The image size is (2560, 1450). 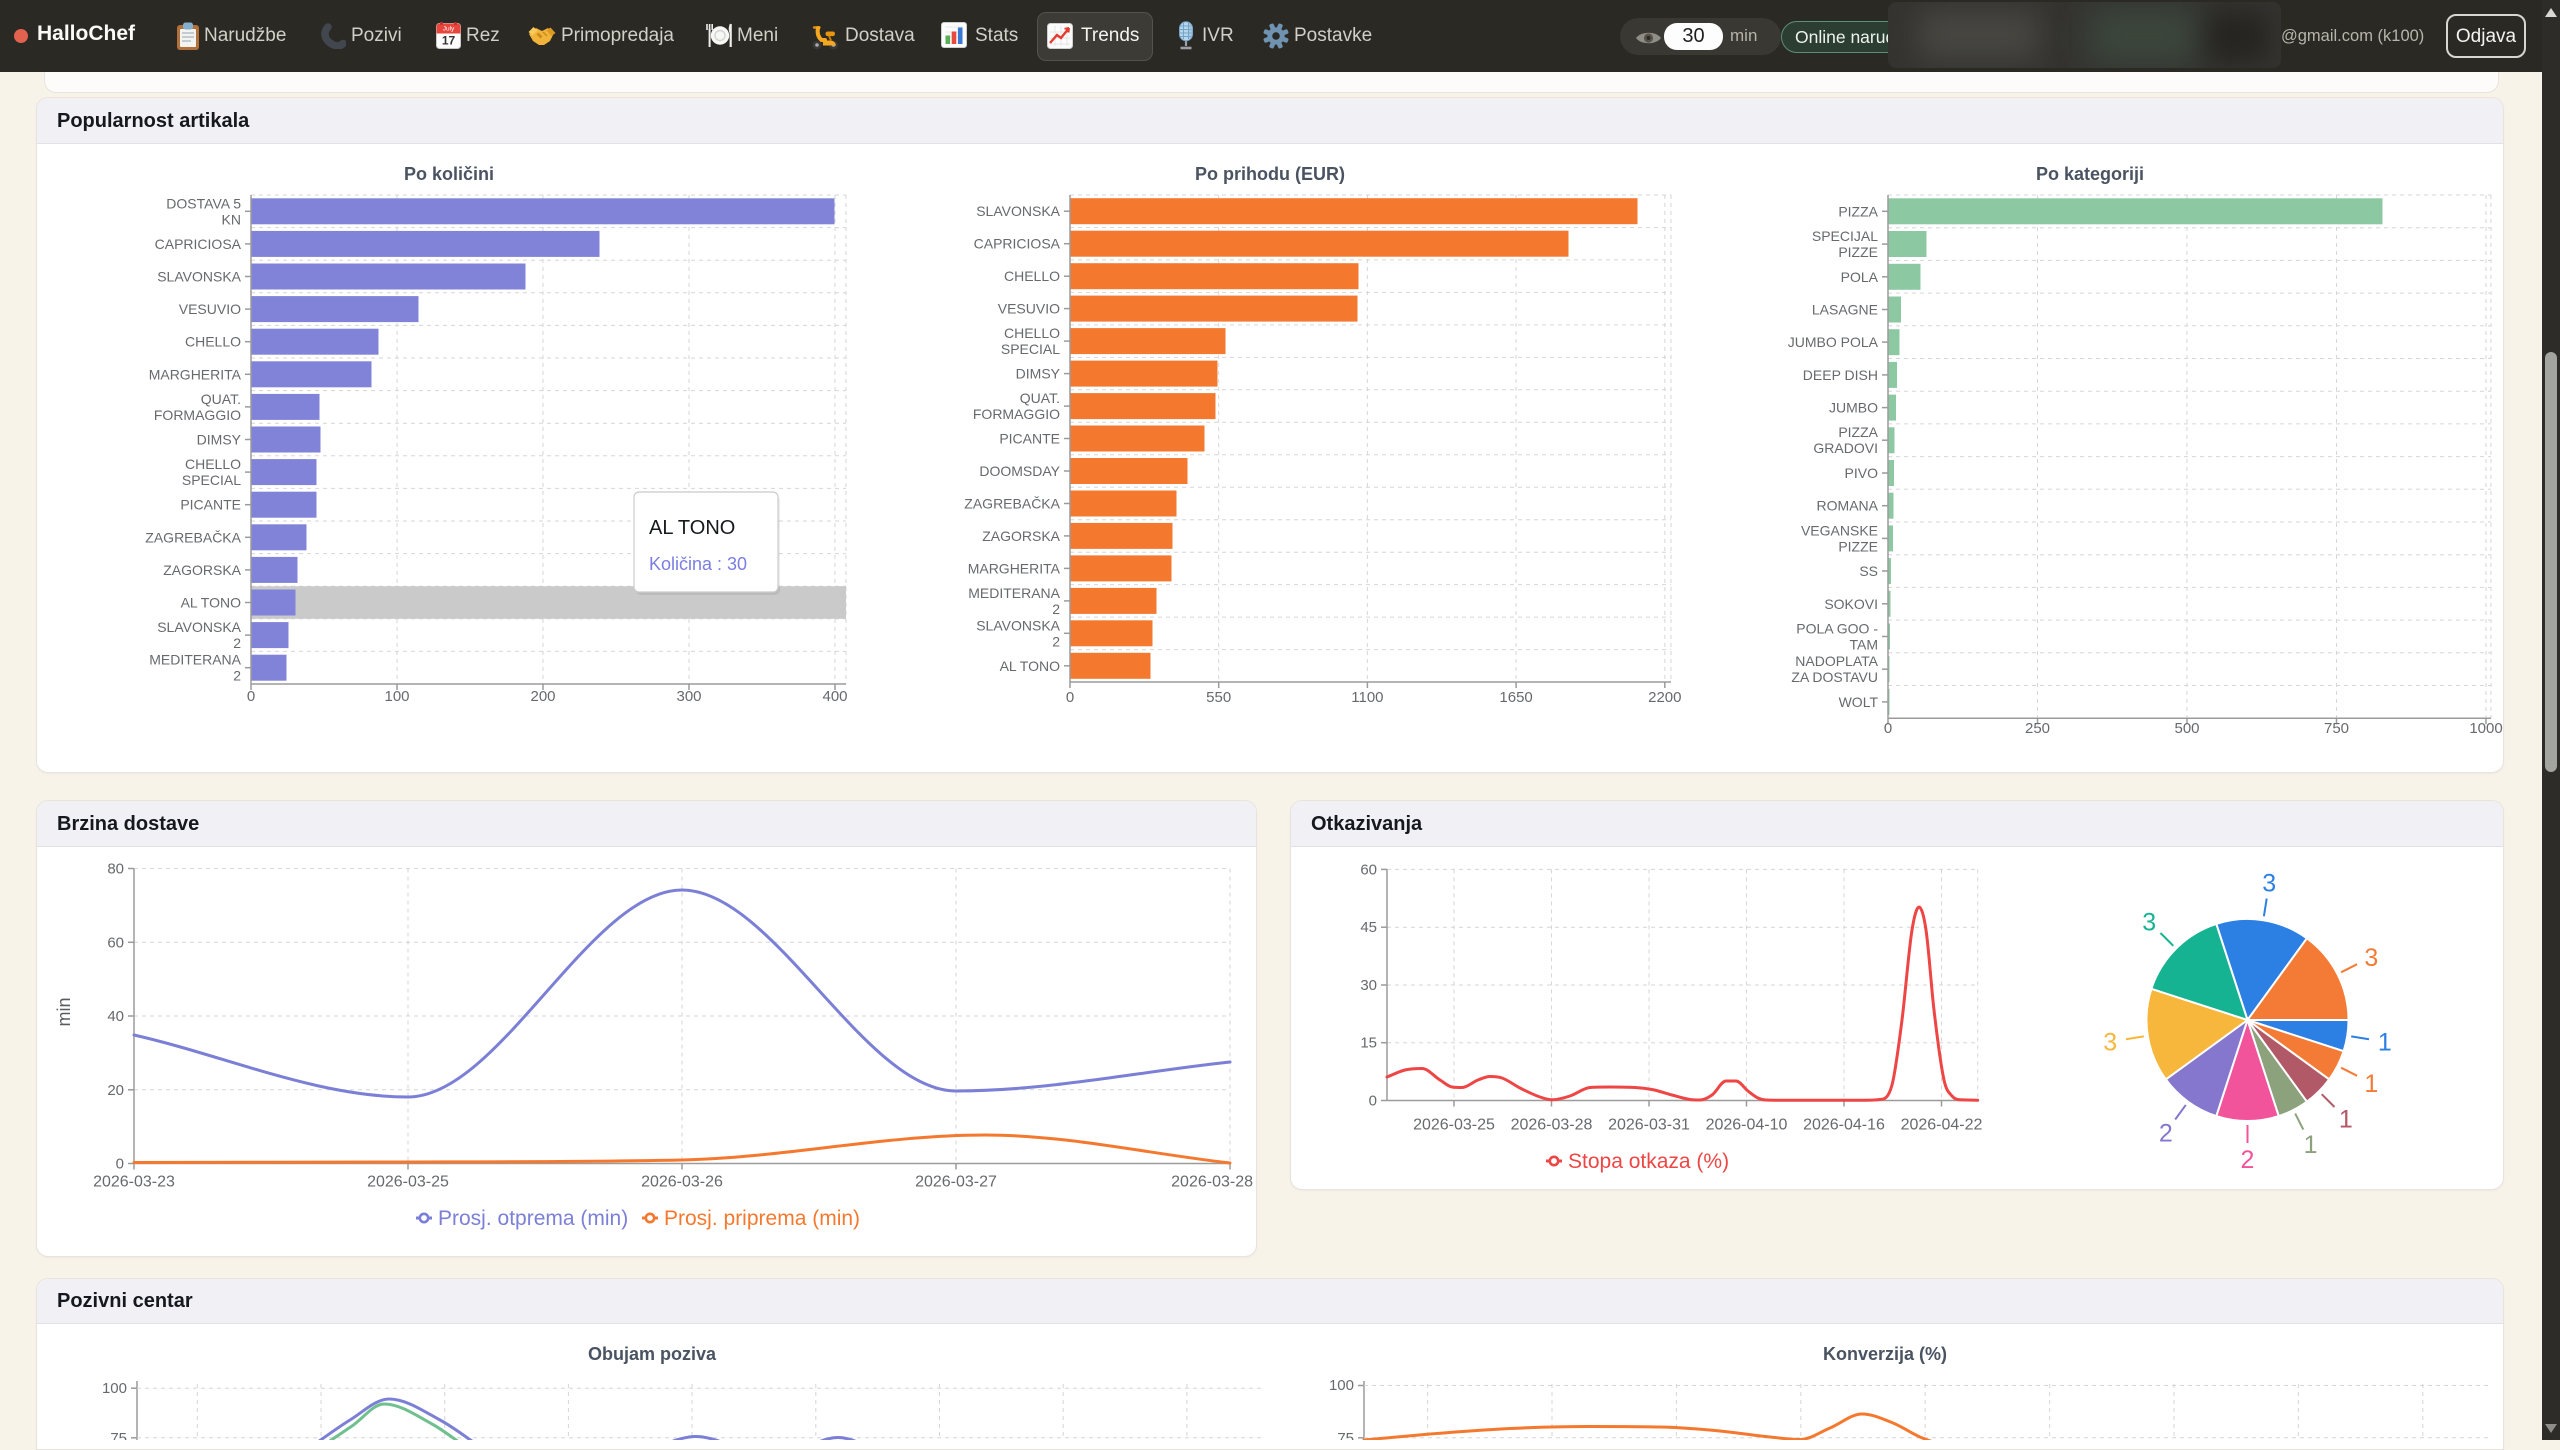 I want to click on svg-text: FORMAGGIO, so click(x=197, y=415).